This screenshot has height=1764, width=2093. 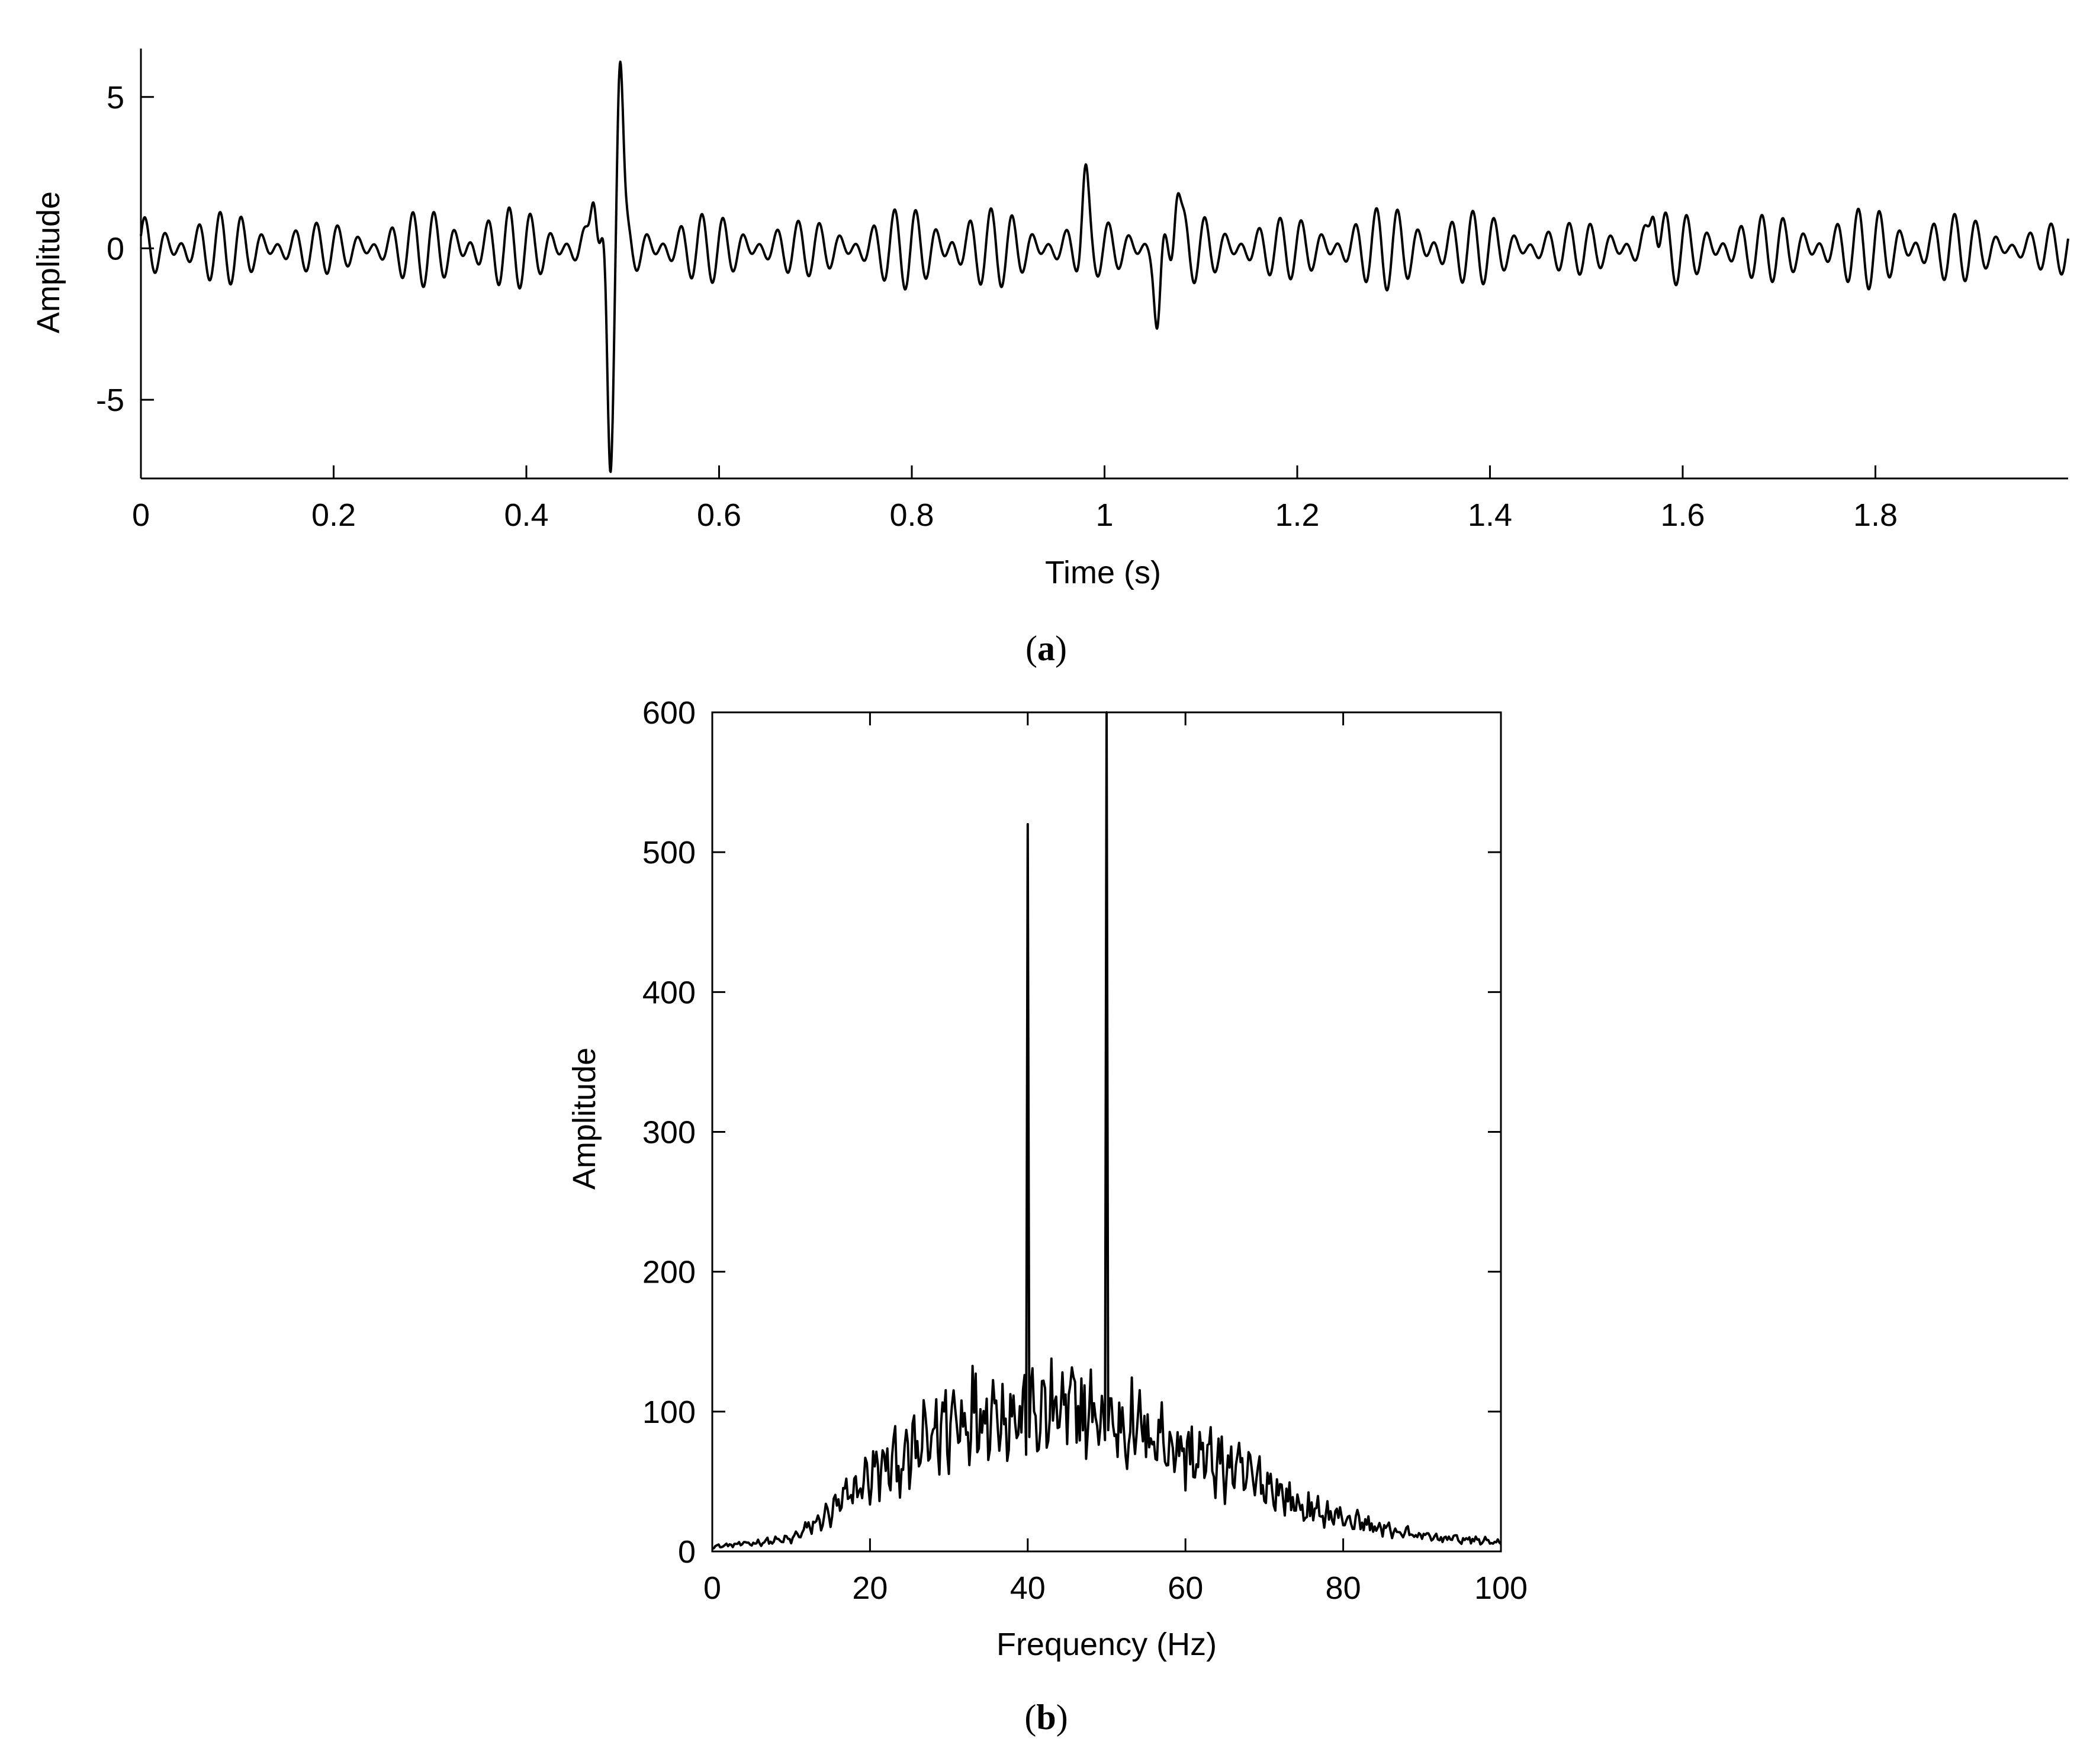 I want to click on chart-a-y-tick-label: -5, so click(x=110, y=400).